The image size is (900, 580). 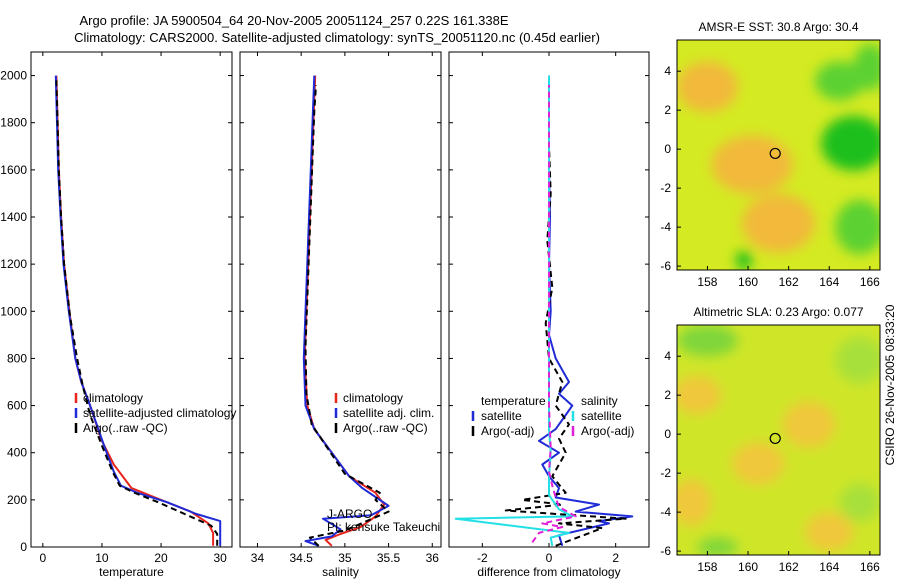 What do you see at coordinates (829, 282) in the screenshot?
I see `sst-xtick-label-3: 164` at bounding box center [829, 282].